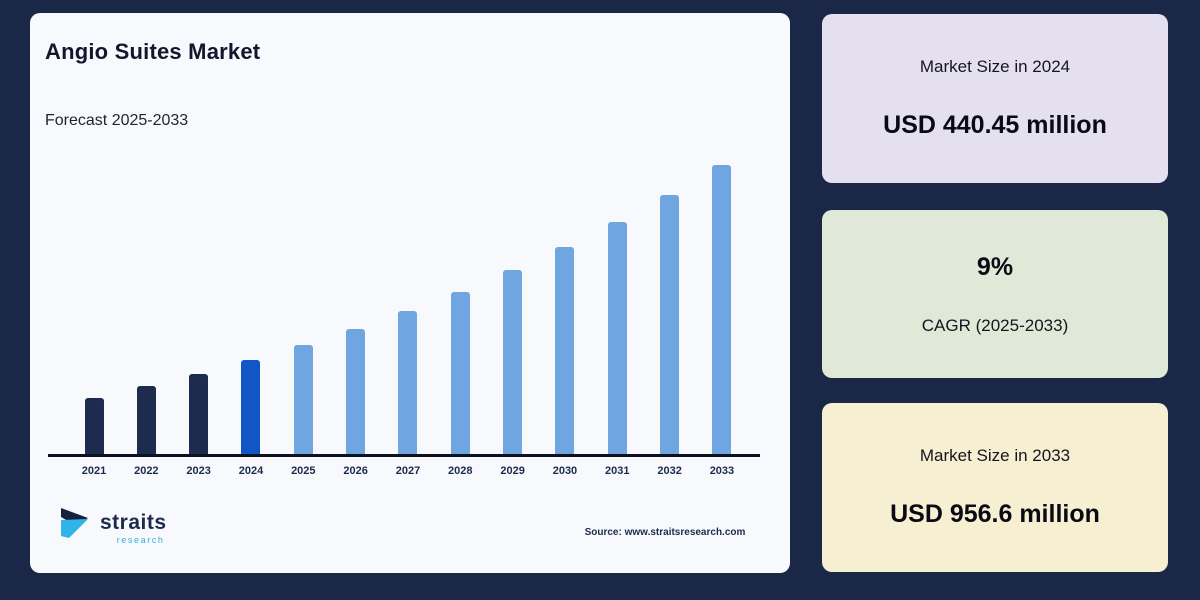 This screenshot has height=600, width=1200. I want to click on x-tick-label-2022: 2022, so click(146, 471).